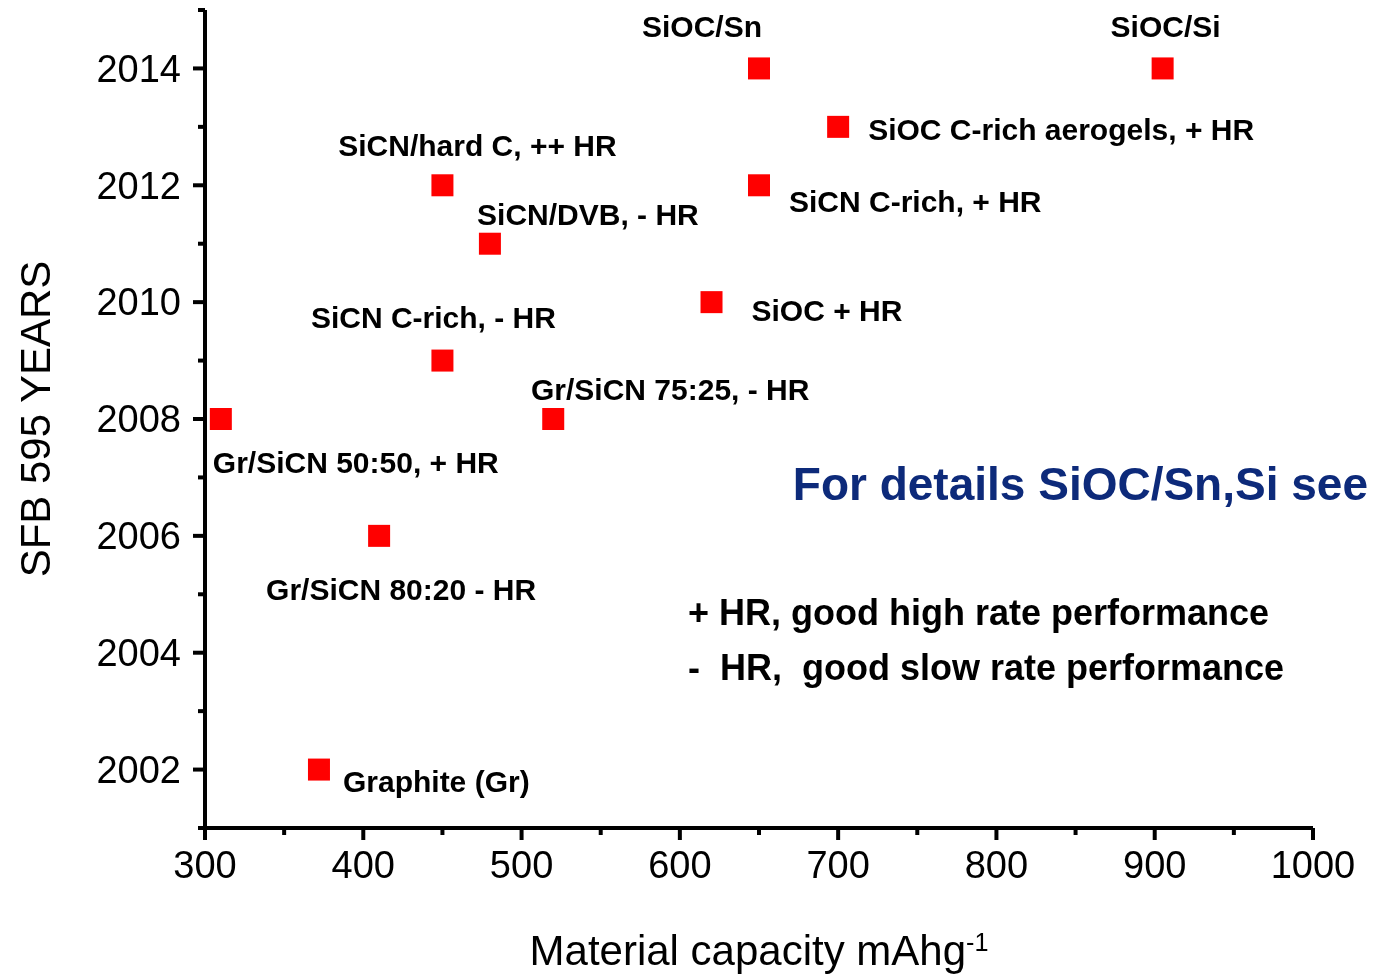 This screenshot has height=974, width=1385. I want to click on annotation: For details SiOC/Sn,Si see, so click(1080, 484).